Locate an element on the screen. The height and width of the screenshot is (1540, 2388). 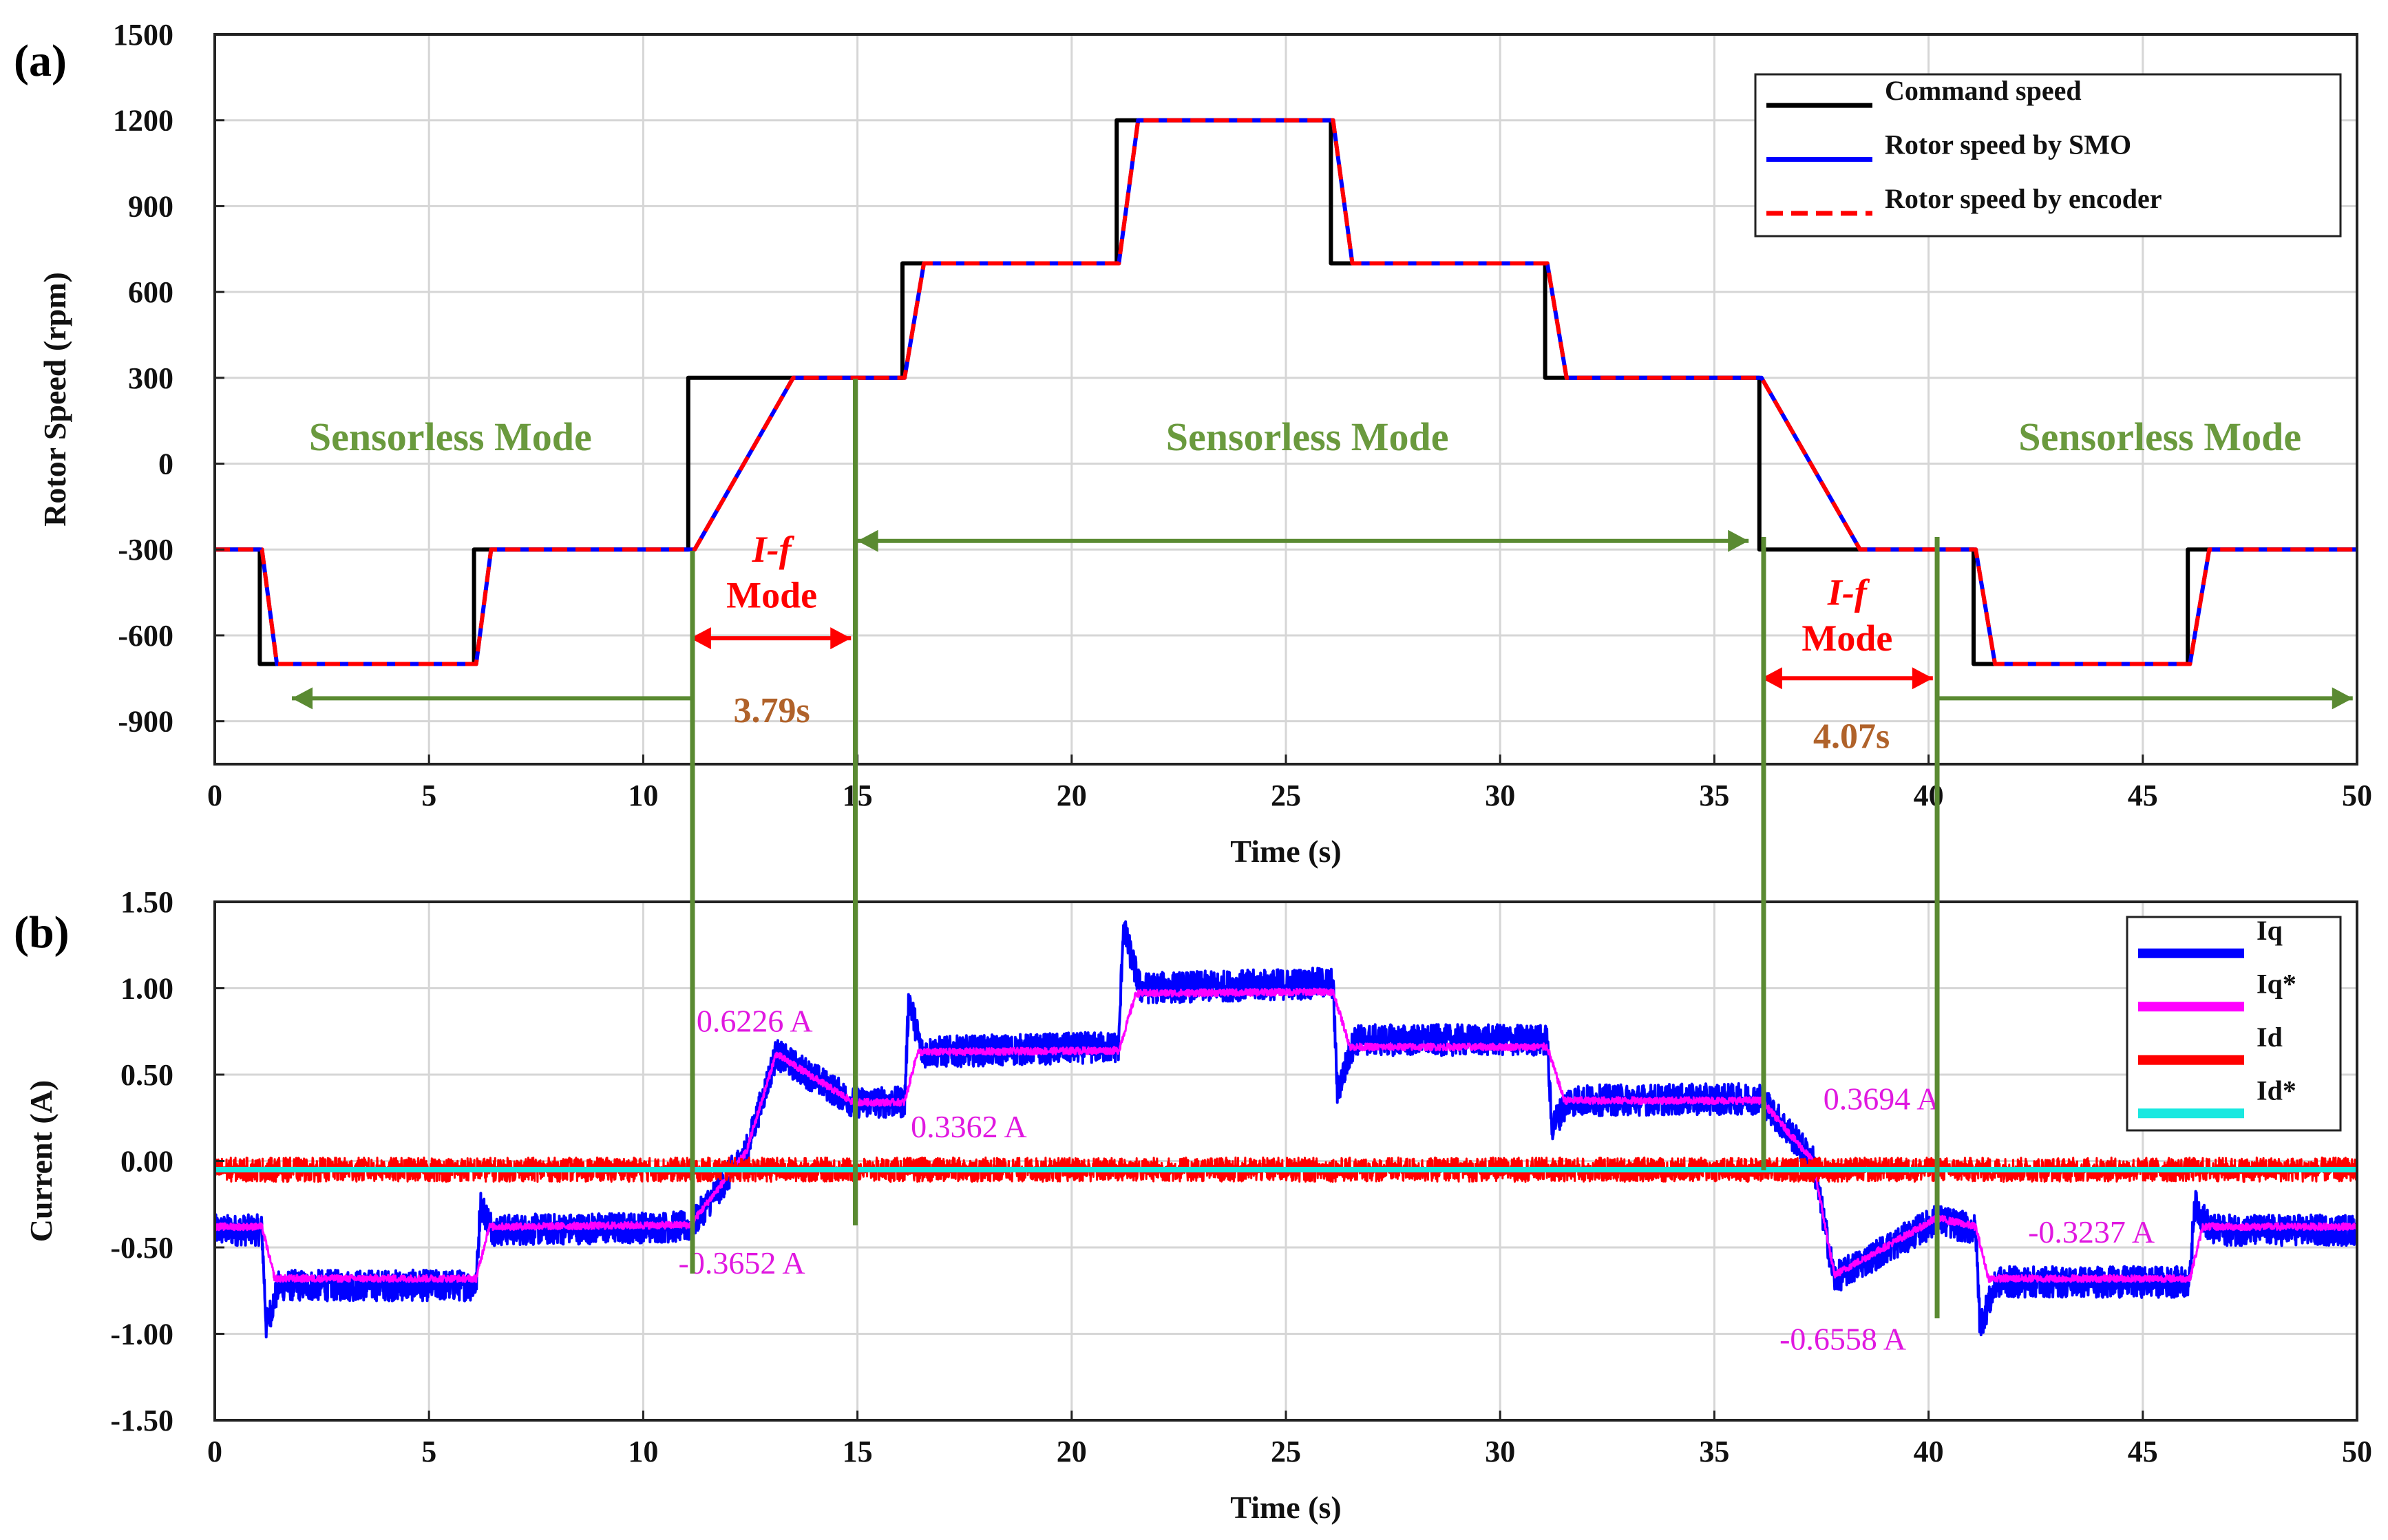
x-tick-label: 40 is located at coordinates (1929, 1452).